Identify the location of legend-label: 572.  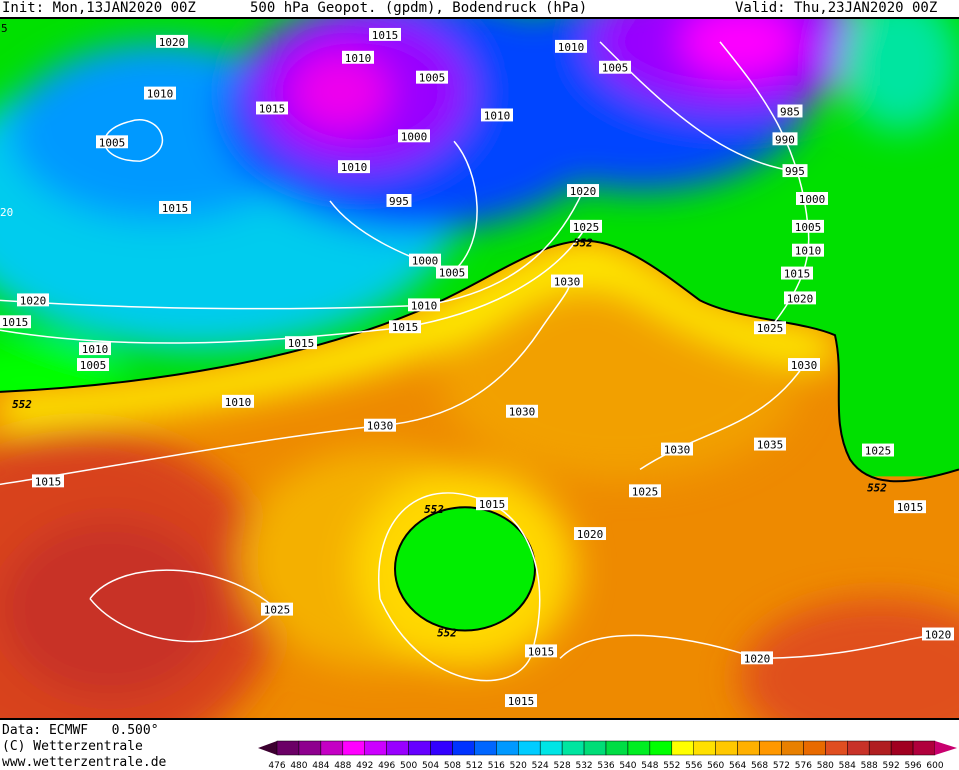
(781, 765).